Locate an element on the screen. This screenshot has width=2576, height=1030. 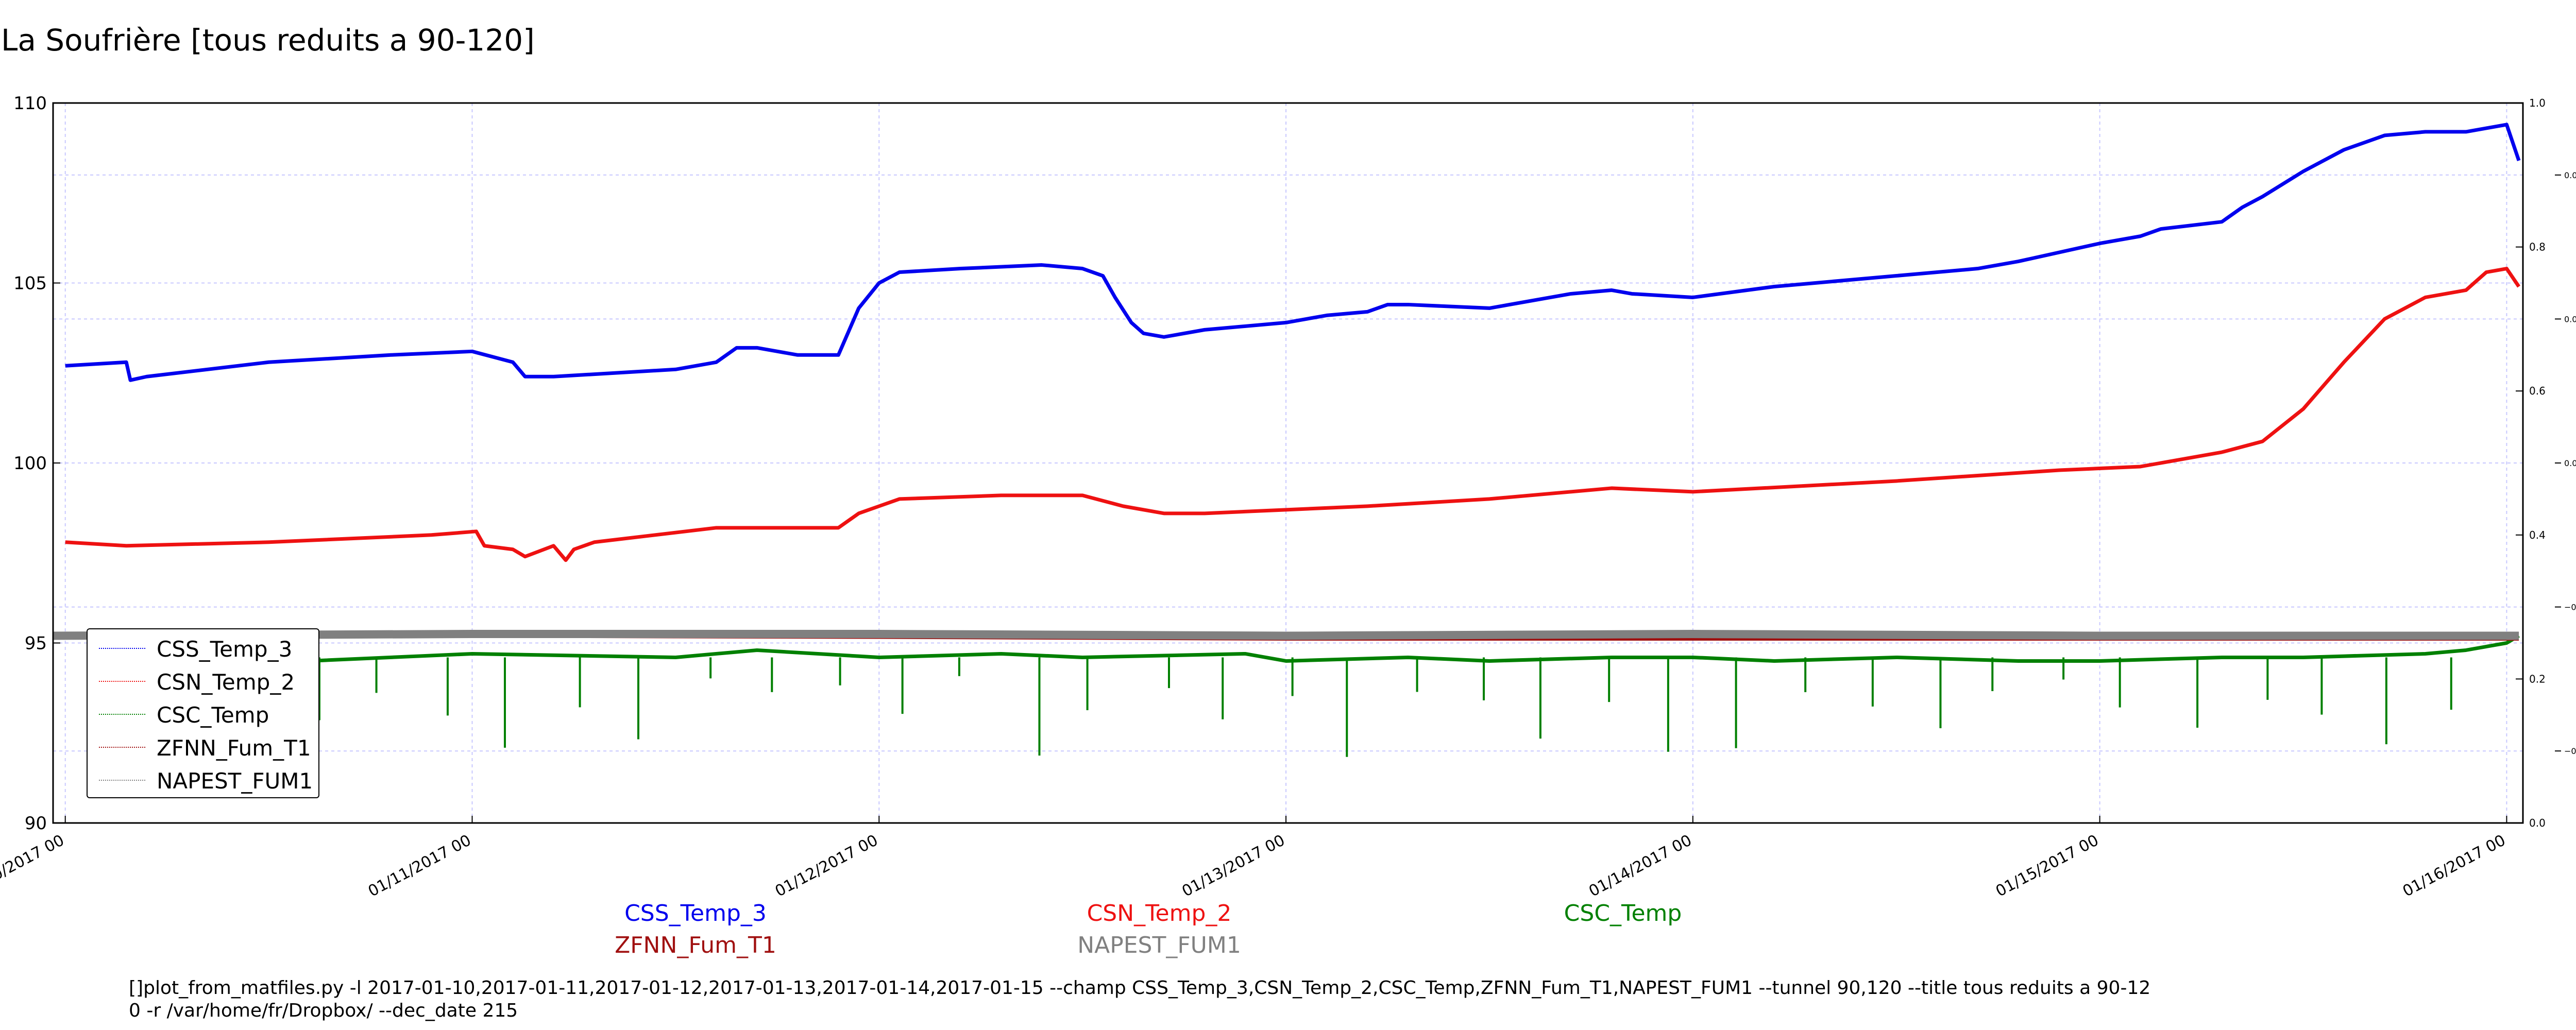
y3-tick-label: 0.02 is located at coordinates (2570, 319).